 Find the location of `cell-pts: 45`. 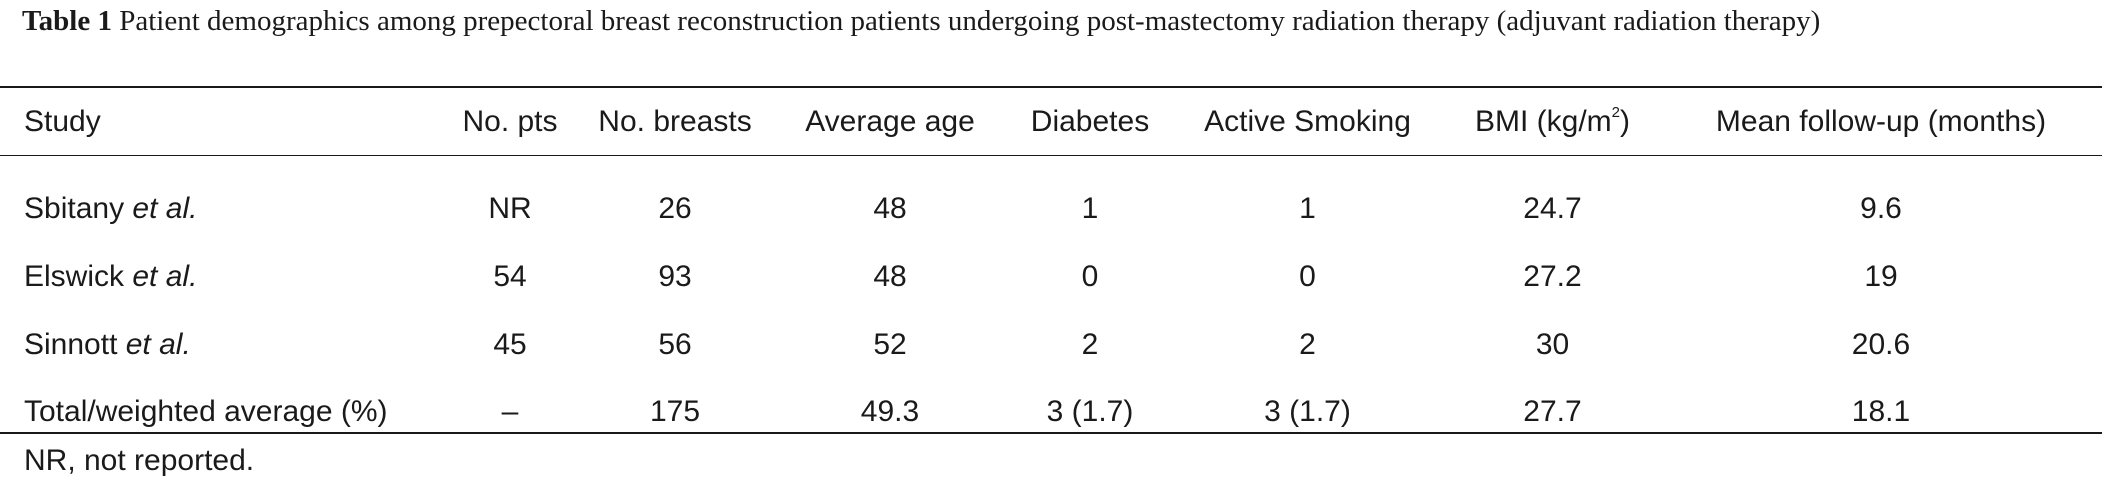

cell-pts: 45 is located at coordinates (510, 344).